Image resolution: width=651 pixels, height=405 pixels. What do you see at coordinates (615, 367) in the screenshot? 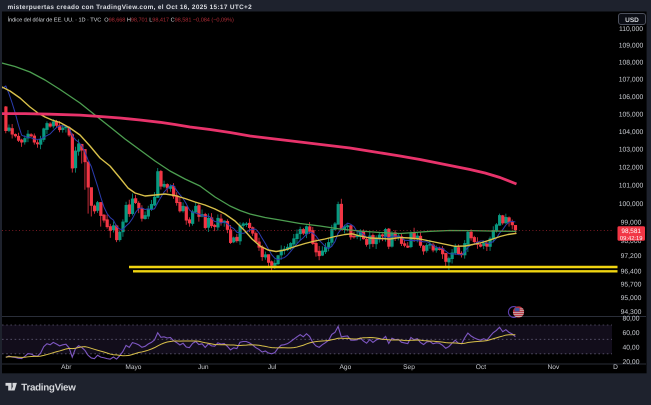
I see `svg-text: D` at bounding box center [615, 367].